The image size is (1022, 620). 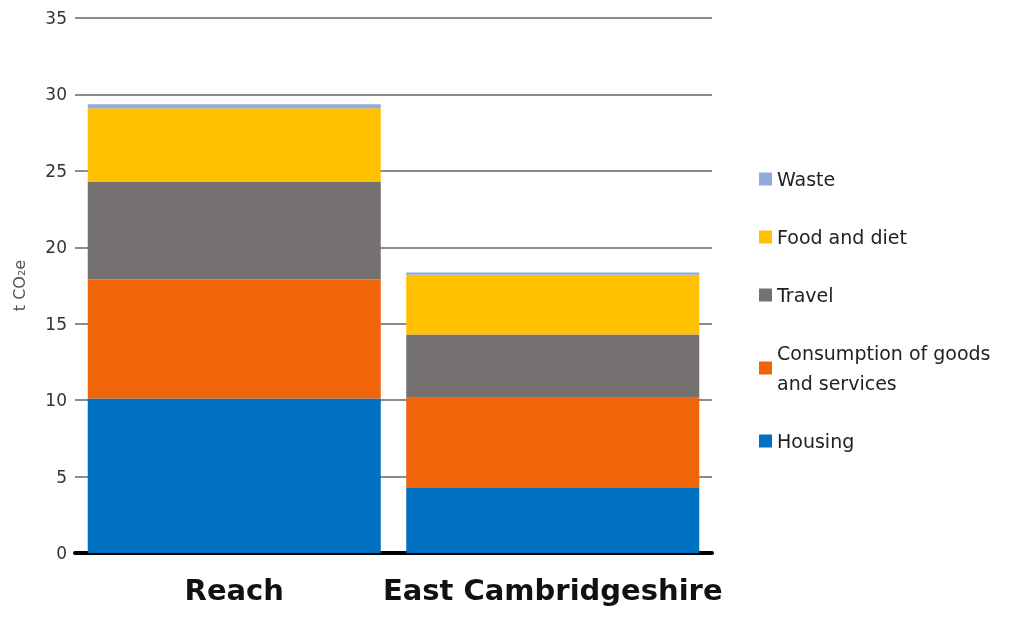 What do you see at coordinates (806, 179) in the screenshot?
I see `legend-label: Waste` at bounding box center [806, 179].